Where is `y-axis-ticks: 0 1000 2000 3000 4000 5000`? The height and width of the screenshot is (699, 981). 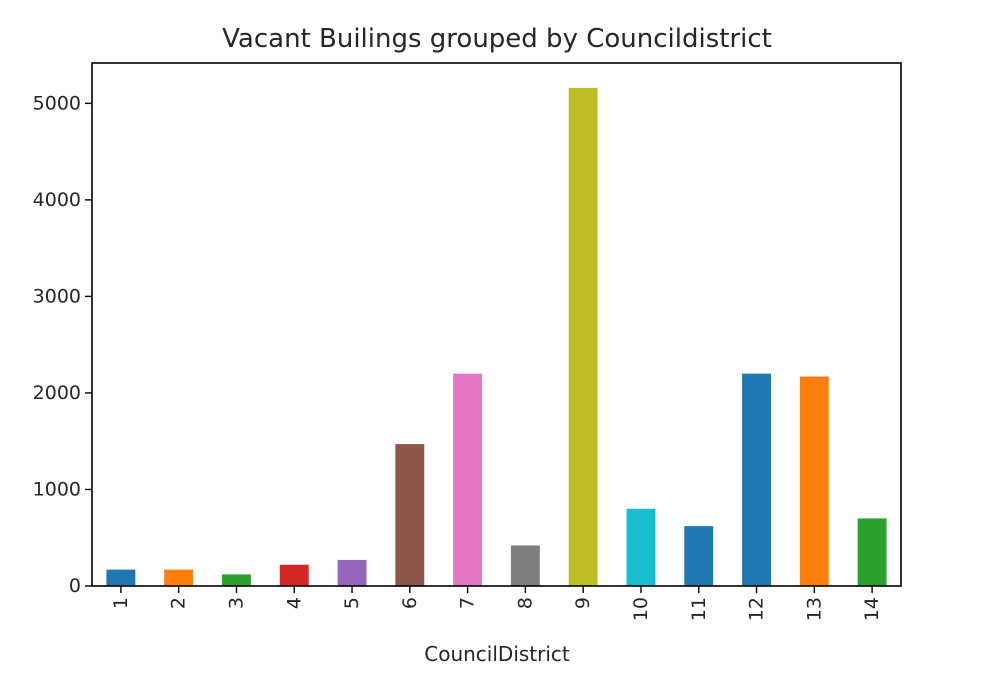
y-axis-ticks: 0 1000 2000 3000 4000 5000 is located at coordinates (62, 344).